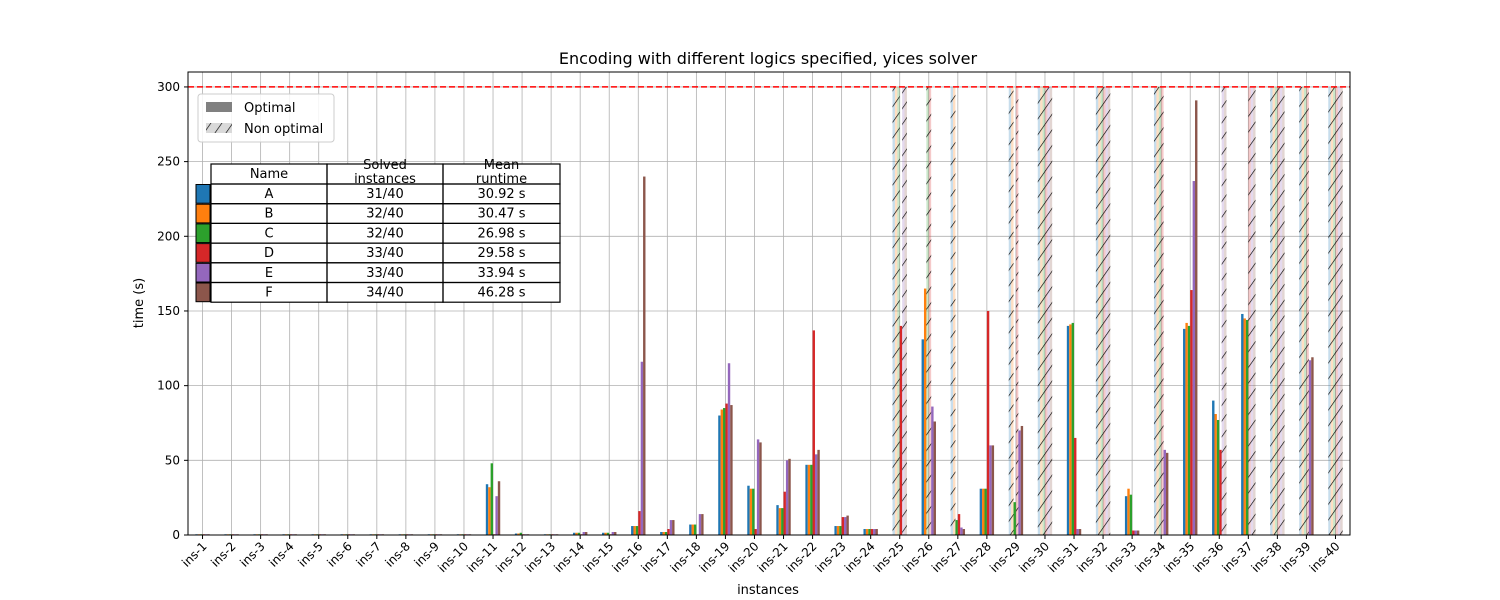  What do you see at coordinates (268, 293) in the screenshot?
I see `table-cell-text: F` at bounding box center [268, 293].